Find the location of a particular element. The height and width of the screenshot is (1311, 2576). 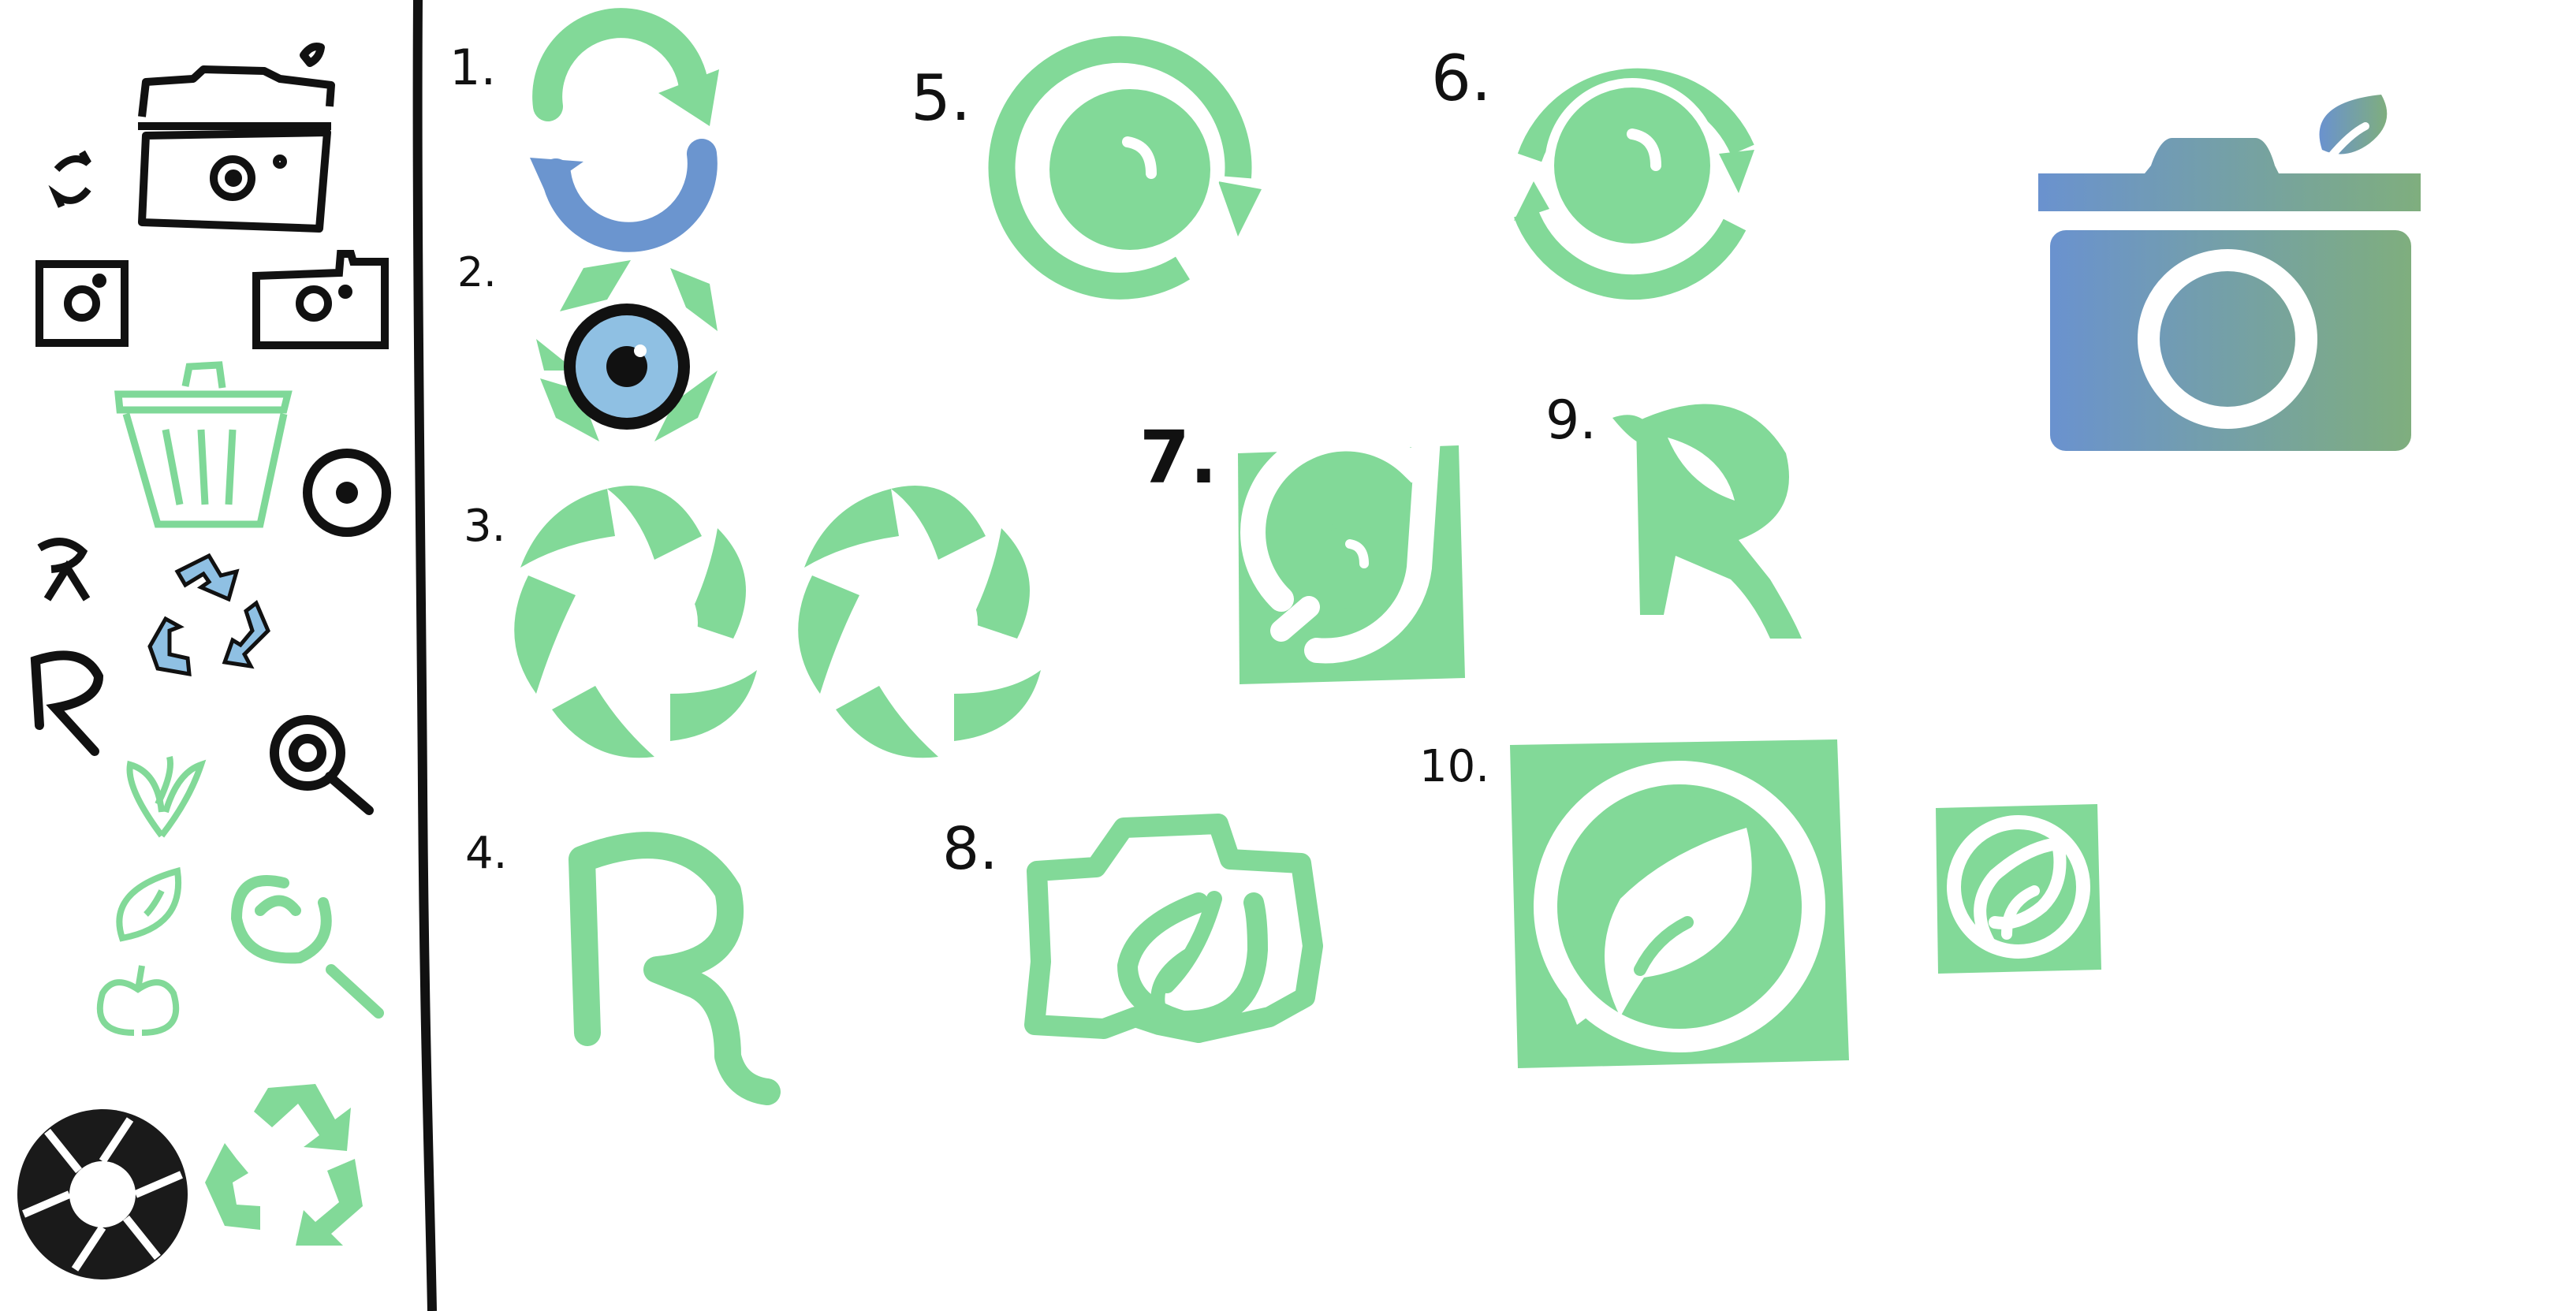

recycle-arrows-icon is located at coordinates (208, 615).